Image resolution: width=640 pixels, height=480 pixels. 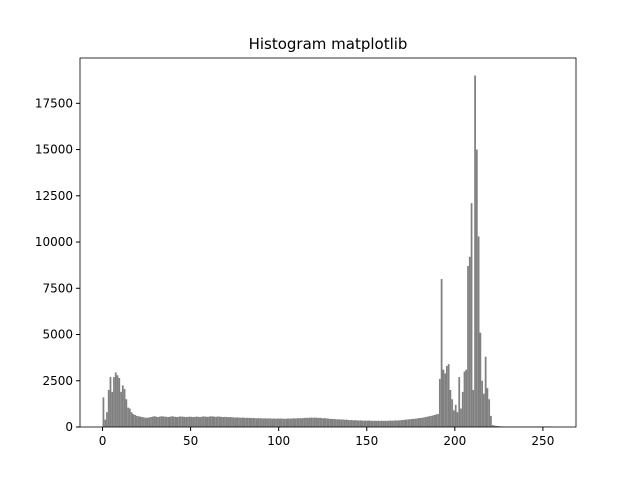 I want to click on y-tick-label: 15000, so click(x=54, y=150).